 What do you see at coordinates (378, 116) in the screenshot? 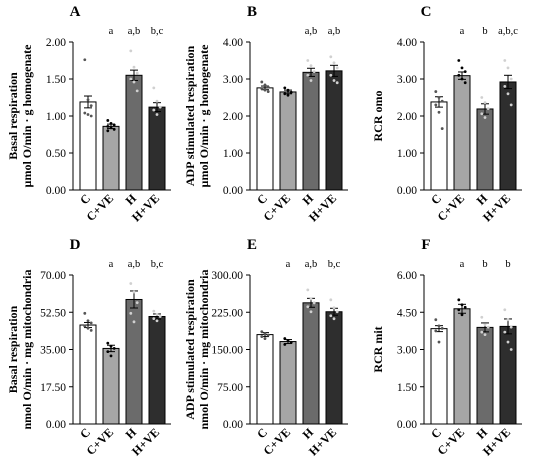
I see `y-axis-title: RCR omo` at bounding box center [378, 116].